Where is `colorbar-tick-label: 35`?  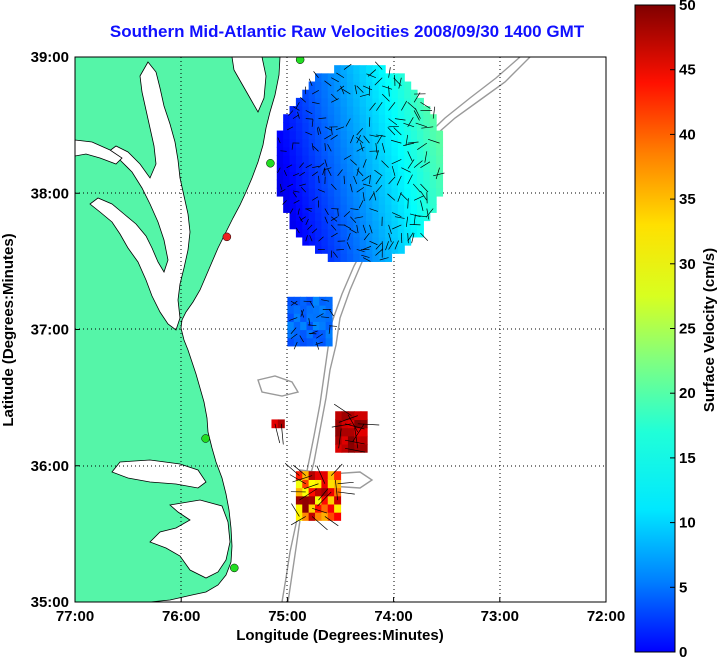
colorbar-tick-label: 35 is located at coordinates (687, 199).